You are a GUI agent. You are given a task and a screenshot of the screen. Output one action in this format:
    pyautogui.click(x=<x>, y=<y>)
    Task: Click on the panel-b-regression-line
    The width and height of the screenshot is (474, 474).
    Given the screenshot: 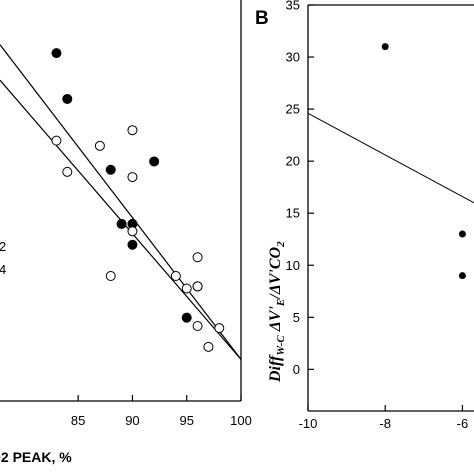 What is the action you would take?
    pyautogui.click(x=390, y=158)
    